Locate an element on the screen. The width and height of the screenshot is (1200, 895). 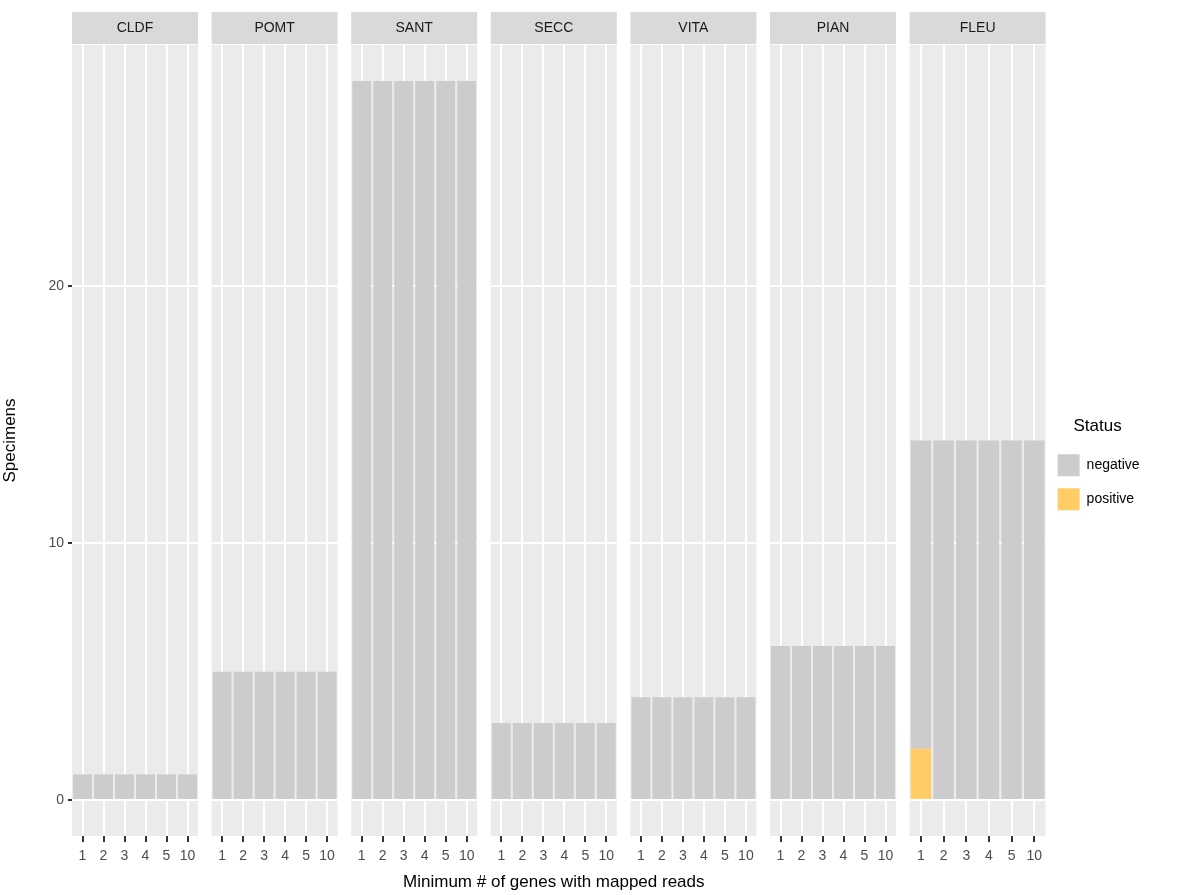
y-axis-title: Specimens is located at coordinates (9, 440).